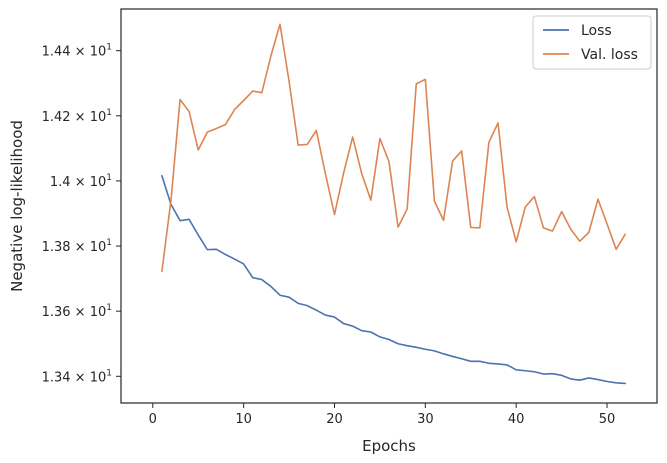 This screenshot has height=463, width=667. What do you see at coordinates (609, 55) in the screenshot?
I see `legend-label: Val. loss` at bounding box center [609, 55].